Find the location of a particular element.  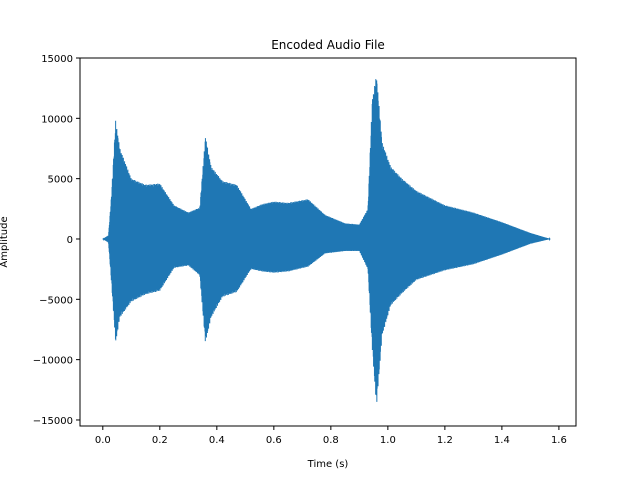

y-axis: −15000 −10000 −5000 0 5000 10000 15000 is located at coordinates (56, 240).